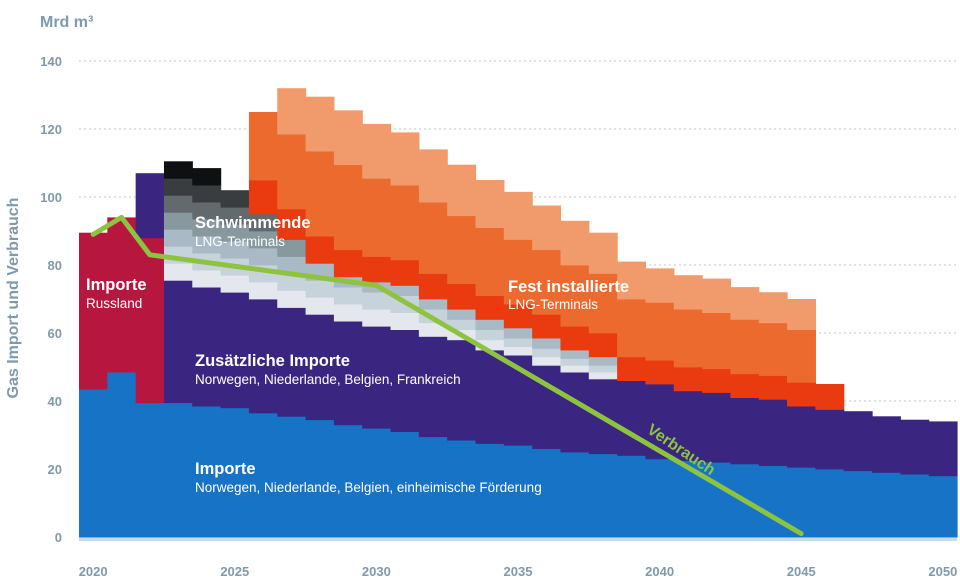 The height and width of the screenshot is (581, 960). I want to click on y-axis-label: Gas Import und Verbrauch, so click(13, 298).